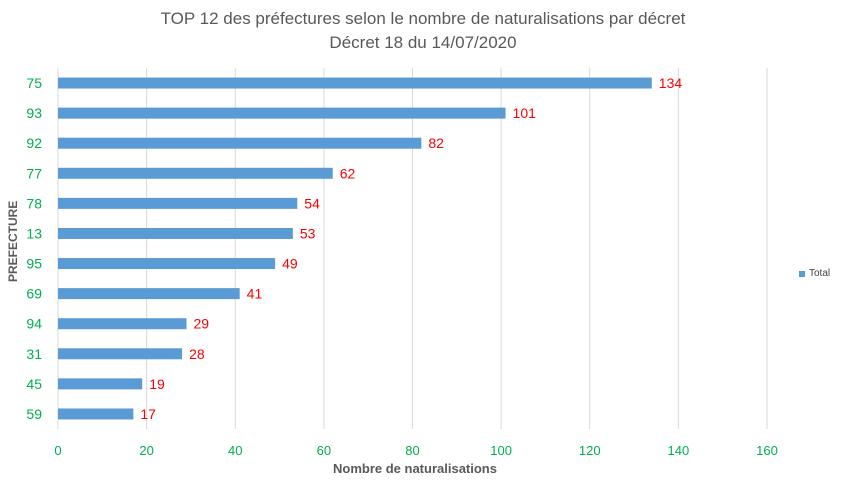 The width and height of the screenshot is (846, 482). I want to click on category-label: 31, so click(34, 354).